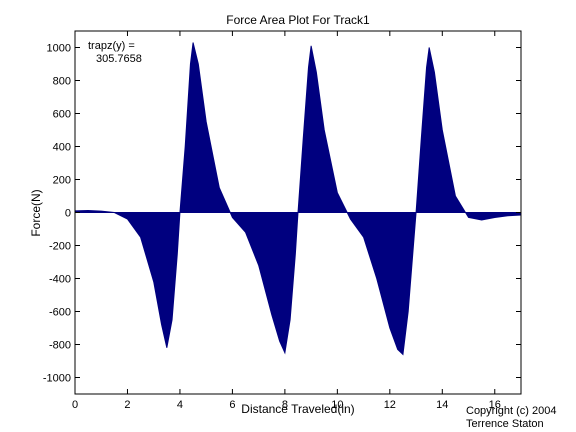 The height and width of the screenshot is (432, 576). I want to click on y-tick-label: 600, so click(62, 115).